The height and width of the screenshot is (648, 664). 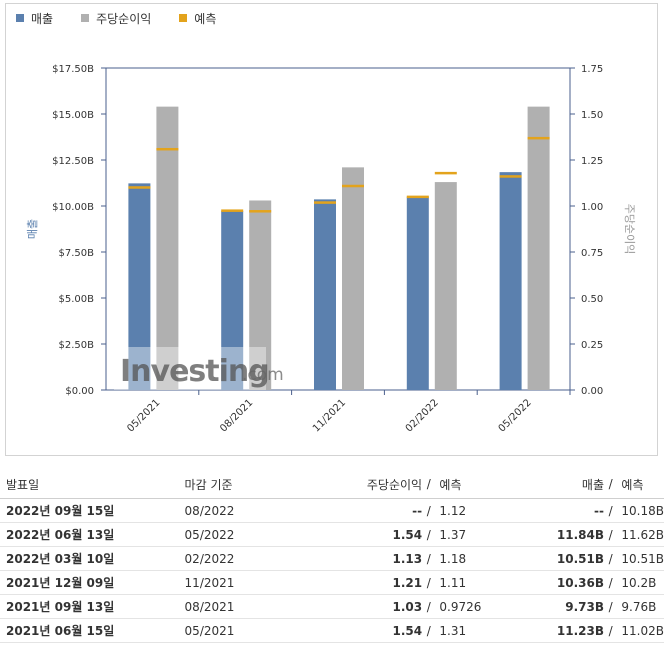 I want to click on col-header-eps-forecast: 예측, so click(x=473, y=484).